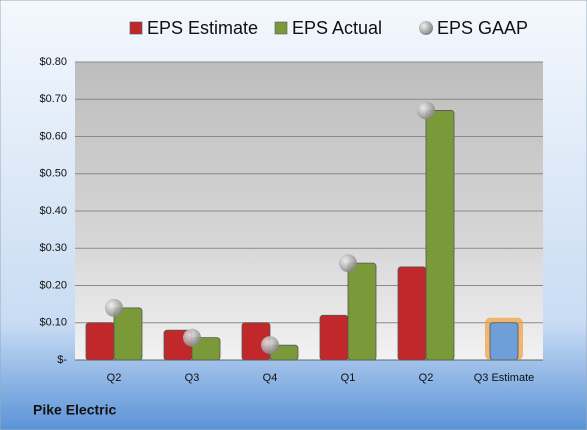 The height and width of the screenshot is (430, 587). I want to click on y-tick-label: $0.40, so click(53, 211).